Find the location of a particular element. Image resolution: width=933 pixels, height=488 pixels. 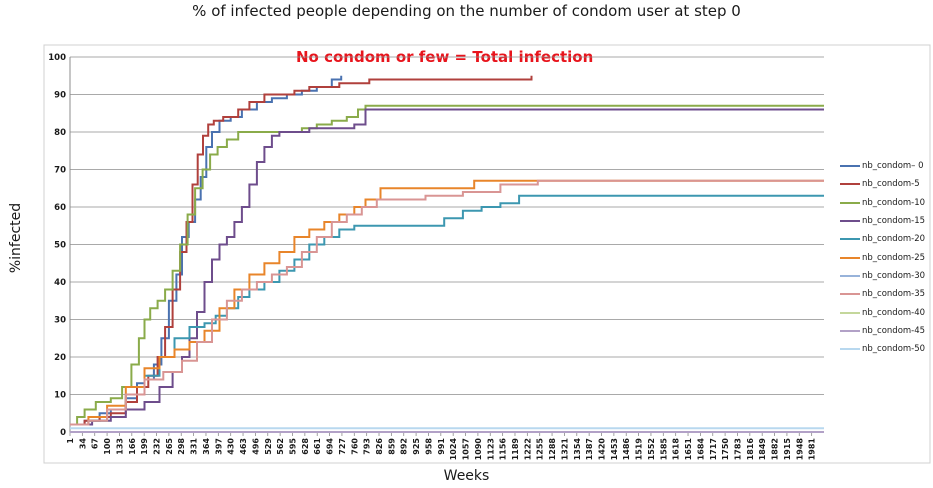

x-tick-label: 628 is located at coordinates (305, 446).